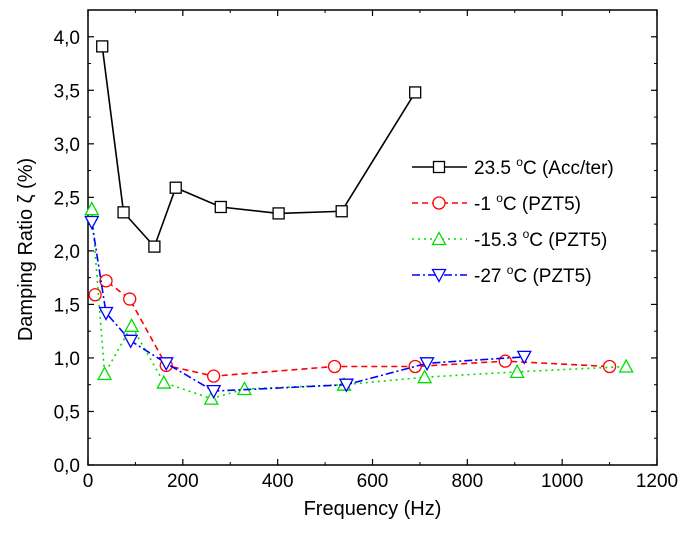 The image size is (686, 537). Describe the element at coordinates (67, 198) in the screenshot. I see `y-tick-label: 2,5` at that location.